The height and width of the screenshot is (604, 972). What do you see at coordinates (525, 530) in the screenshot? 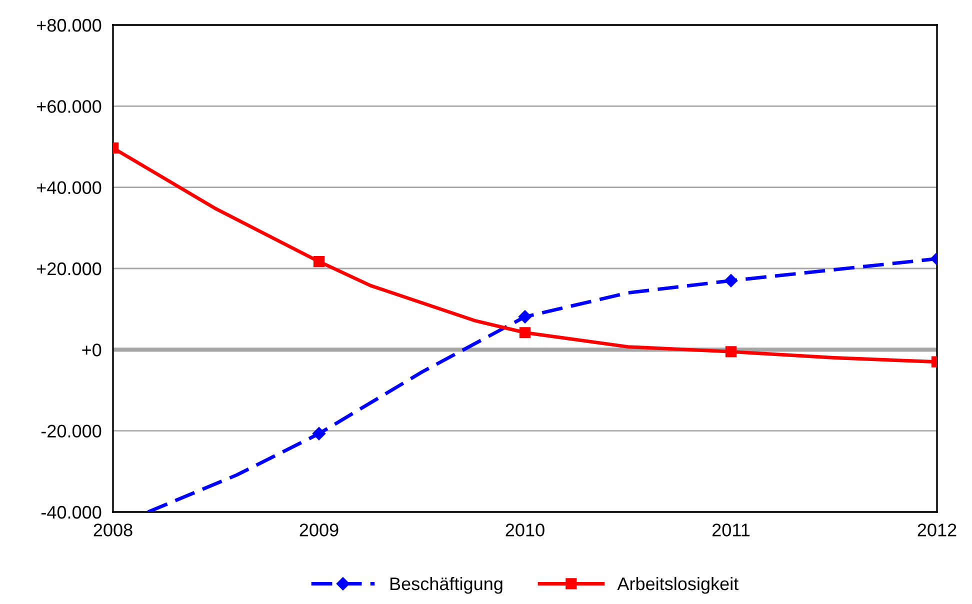
I see `x-tick-label: 2010` at bounding box center [525, 530].